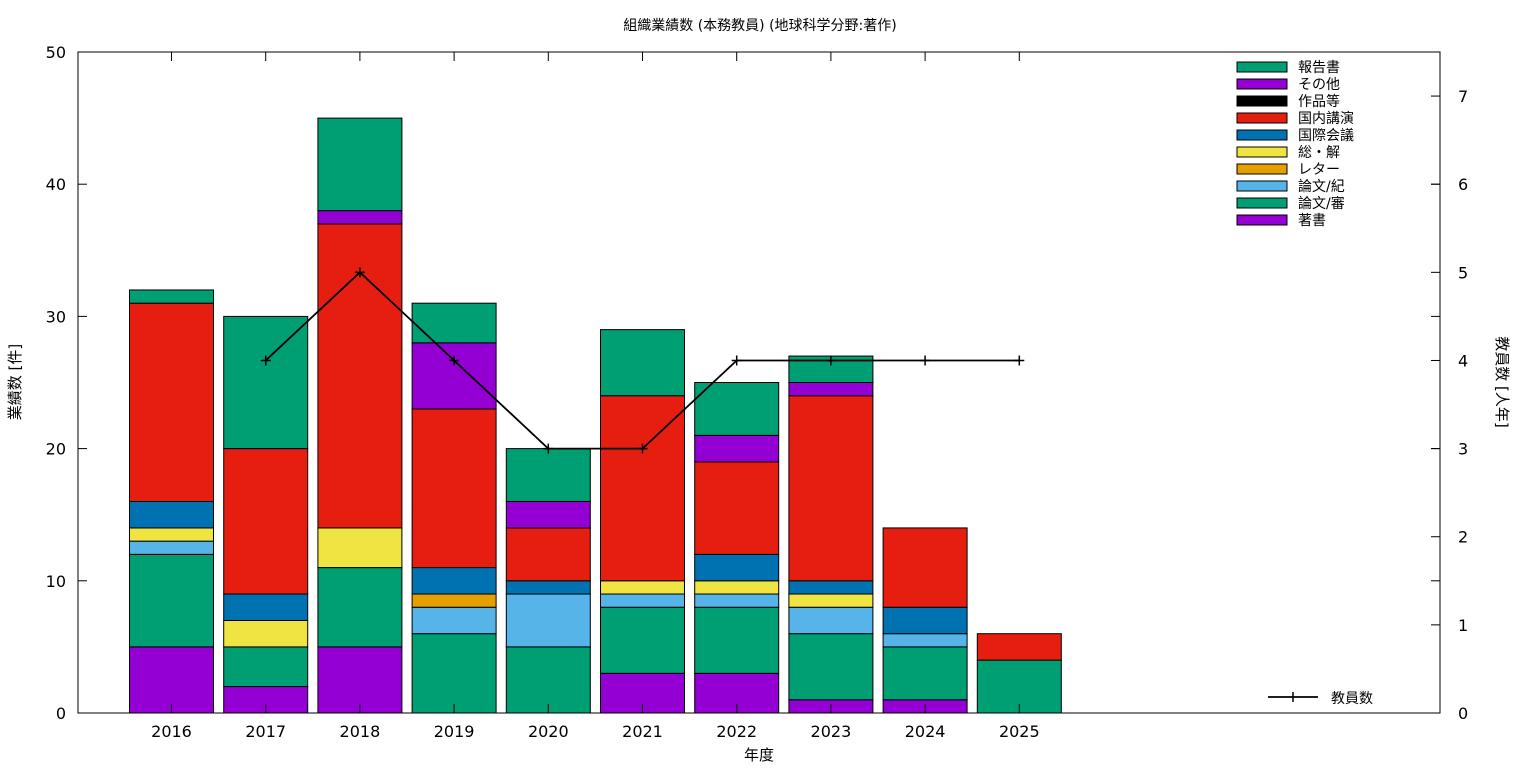 Image resolution: width=1536 pixels, height=768 pixels. I want to click on y2-tick-label: 3, so click(1463, 449).